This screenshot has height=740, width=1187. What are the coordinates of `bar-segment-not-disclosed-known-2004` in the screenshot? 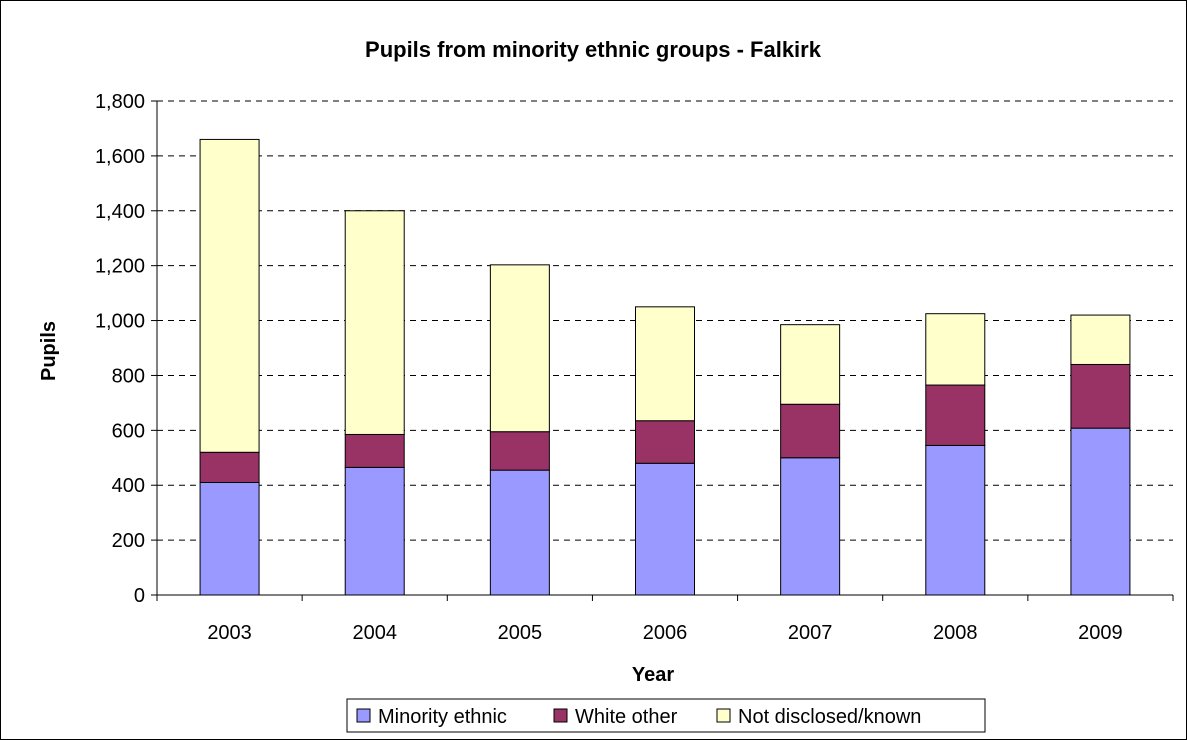 It's located at (374, 322).